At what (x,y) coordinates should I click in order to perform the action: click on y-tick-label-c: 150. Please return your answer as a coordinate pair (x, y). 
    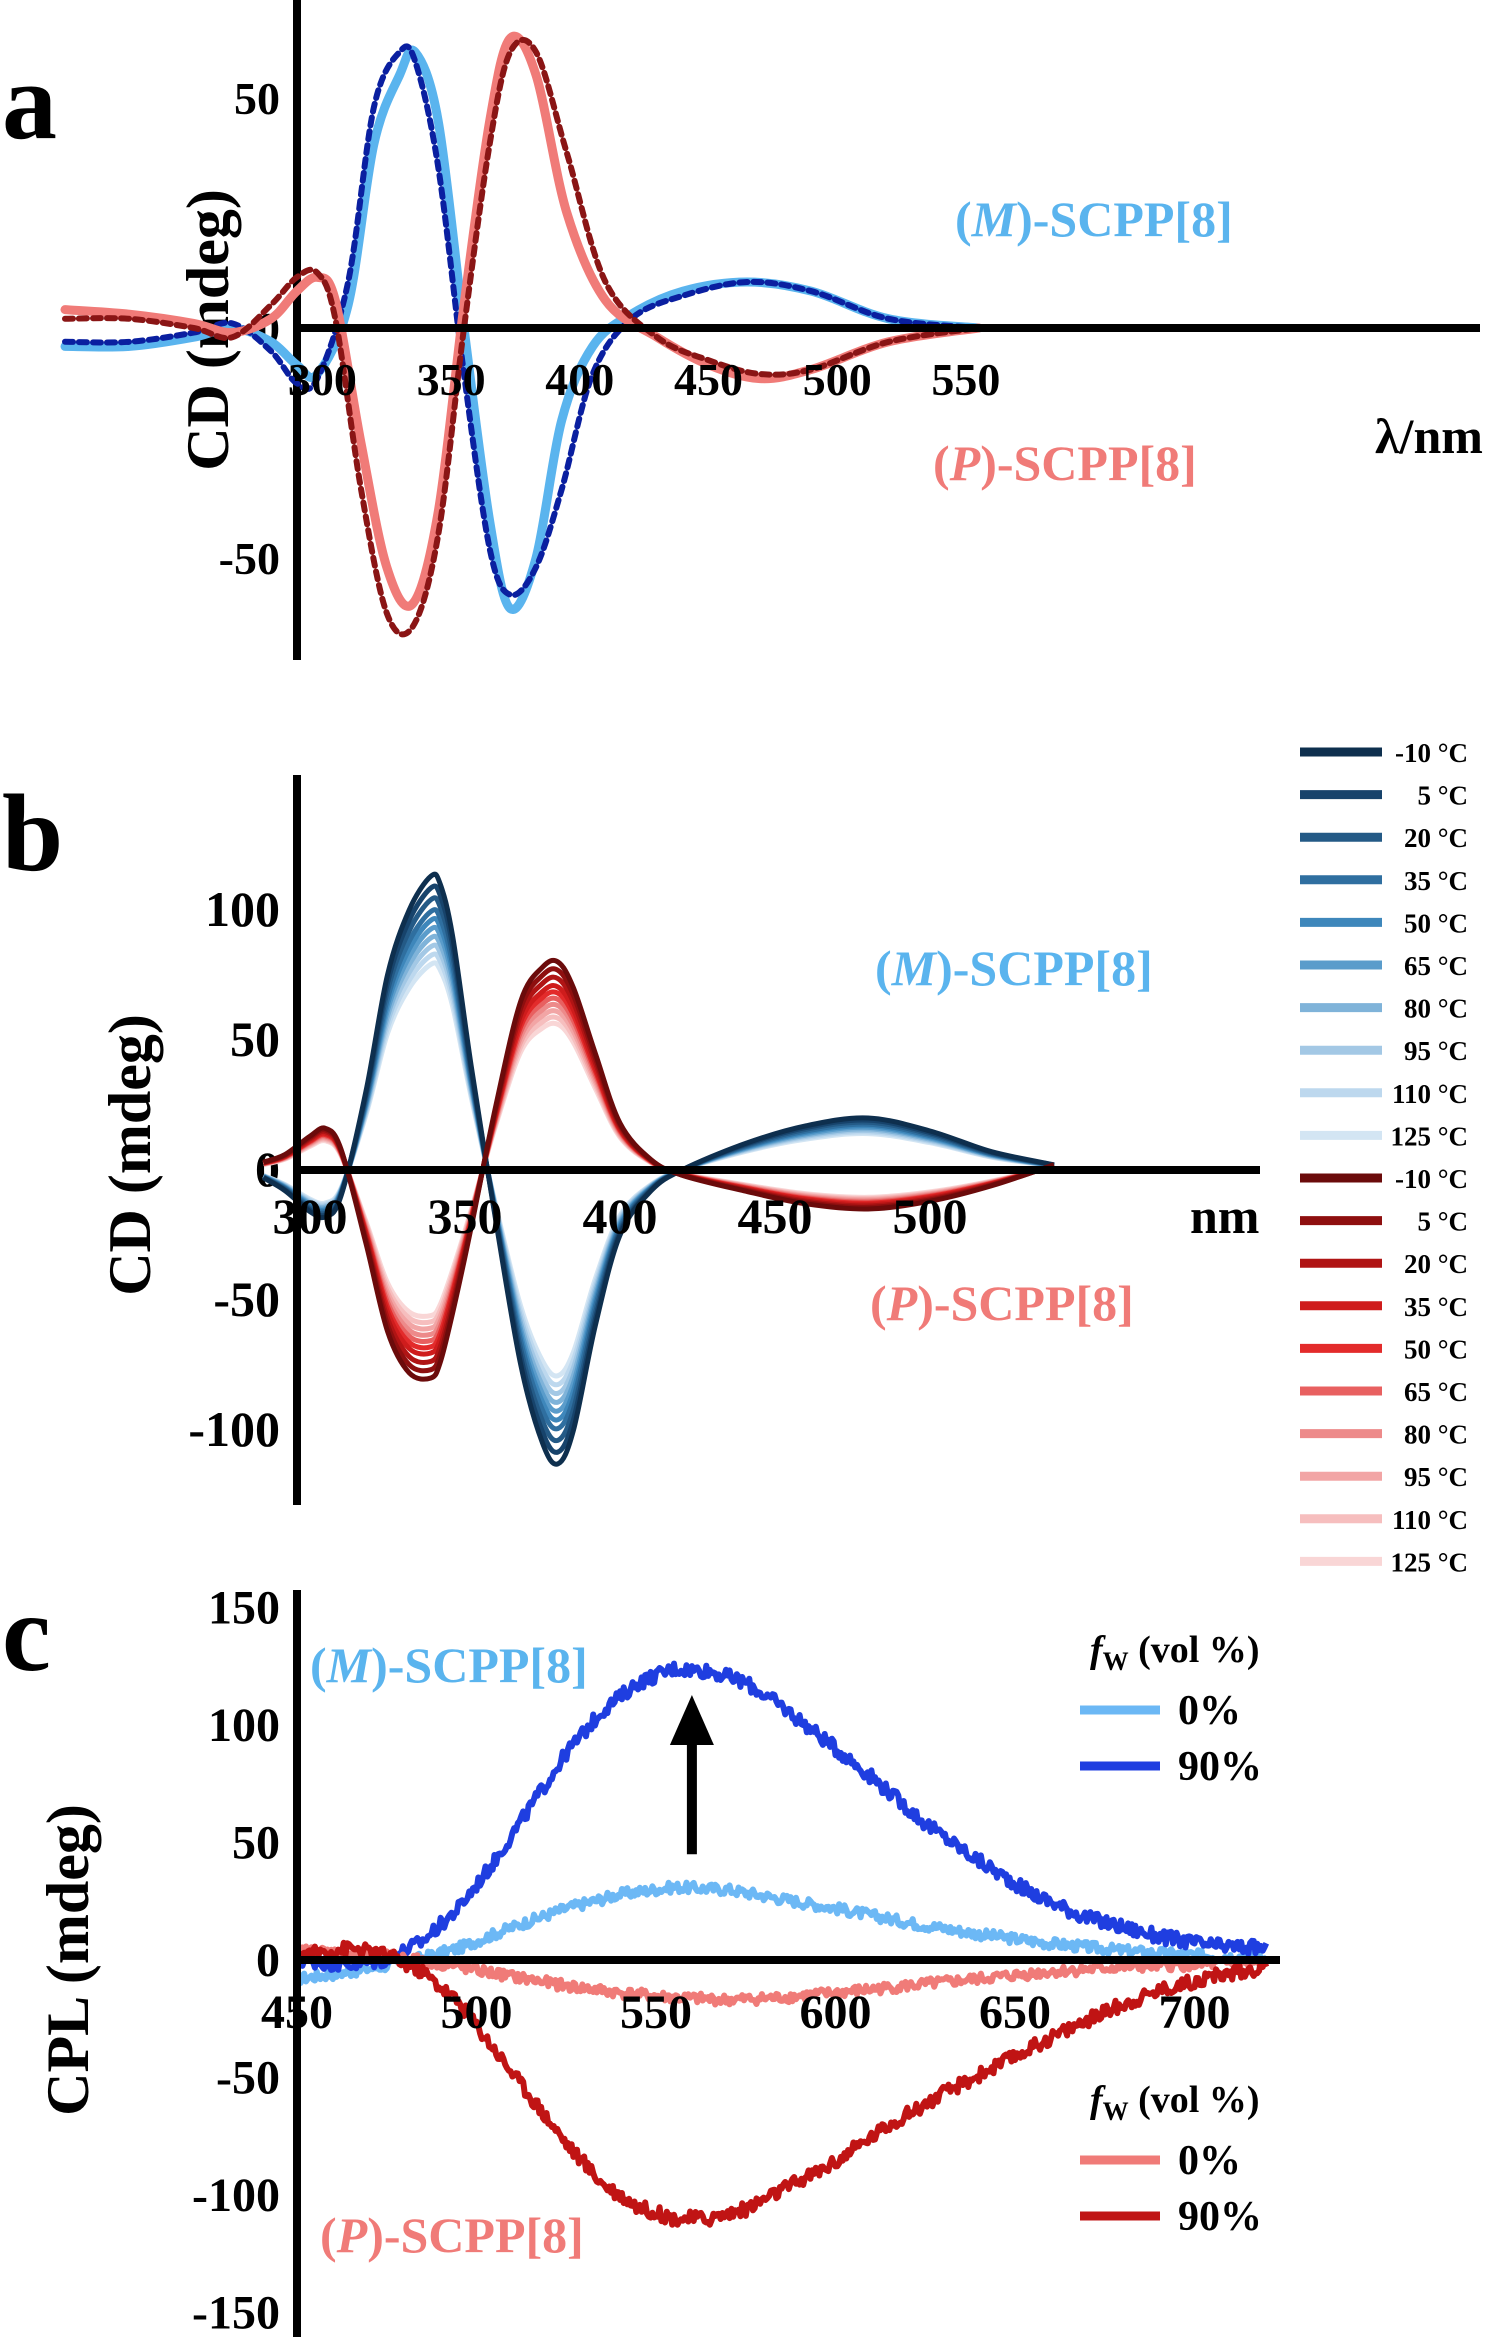
    Looking at the image, I should click on (244, 1608).